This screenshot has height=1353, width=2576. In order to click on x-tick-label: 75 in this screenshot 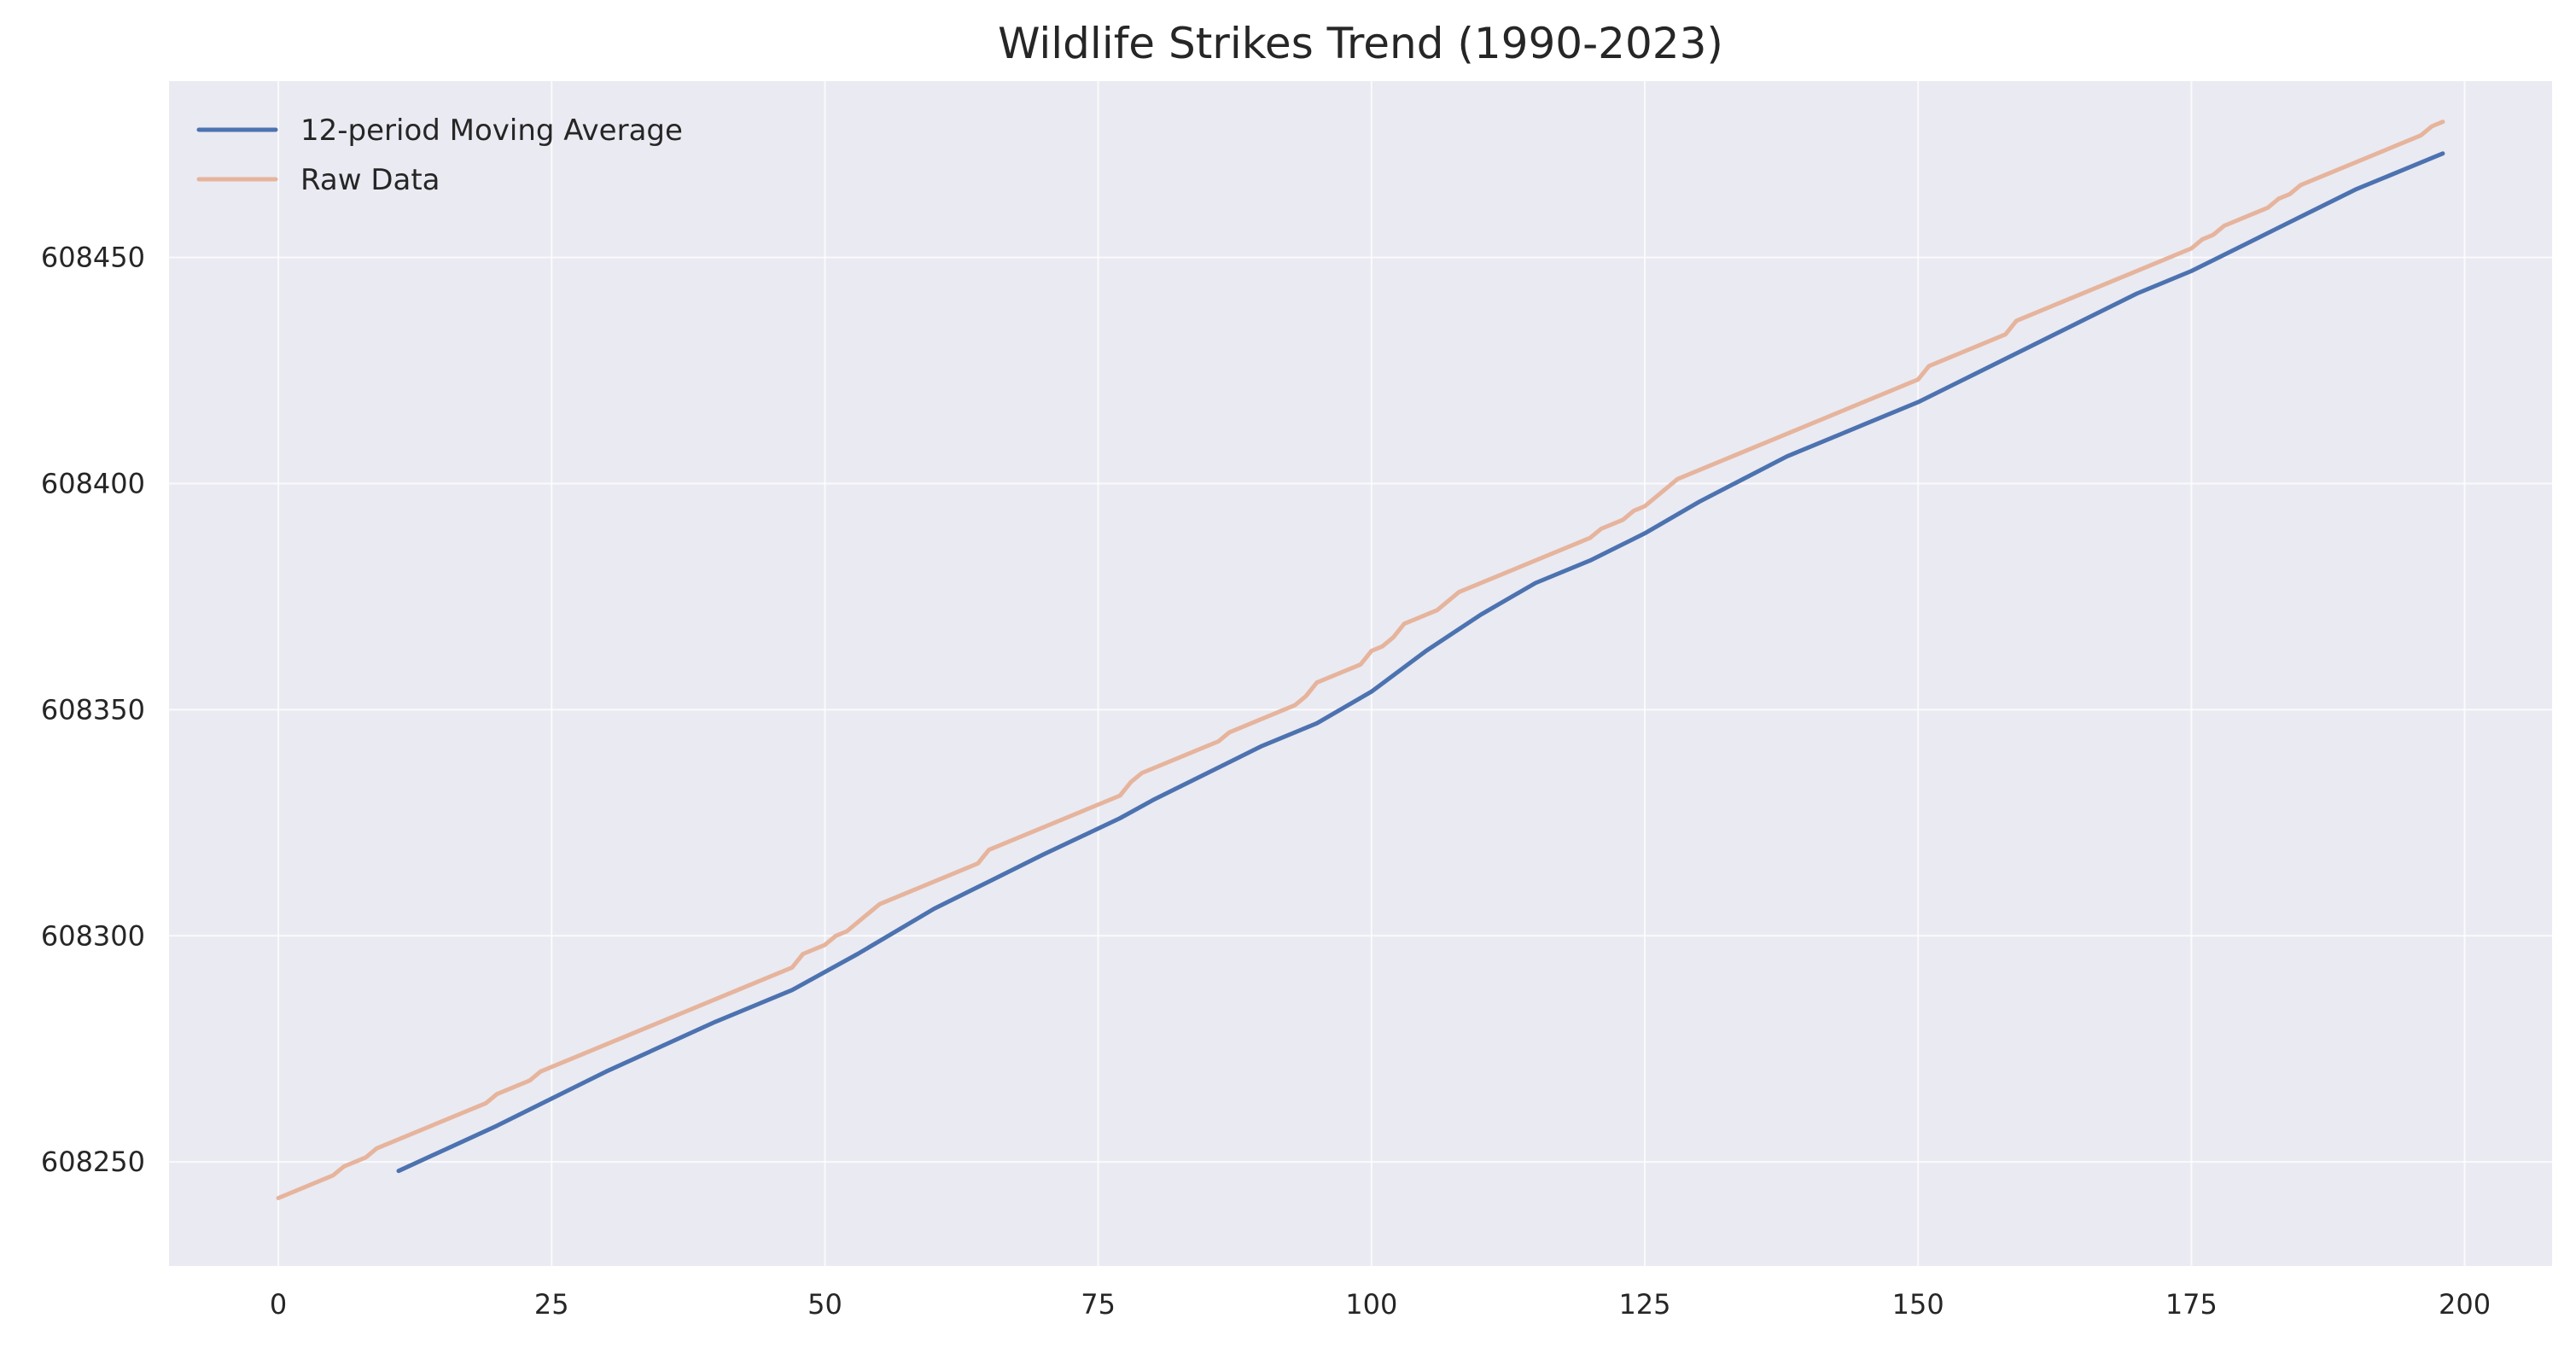, I will do `click(1098, 1304)`.